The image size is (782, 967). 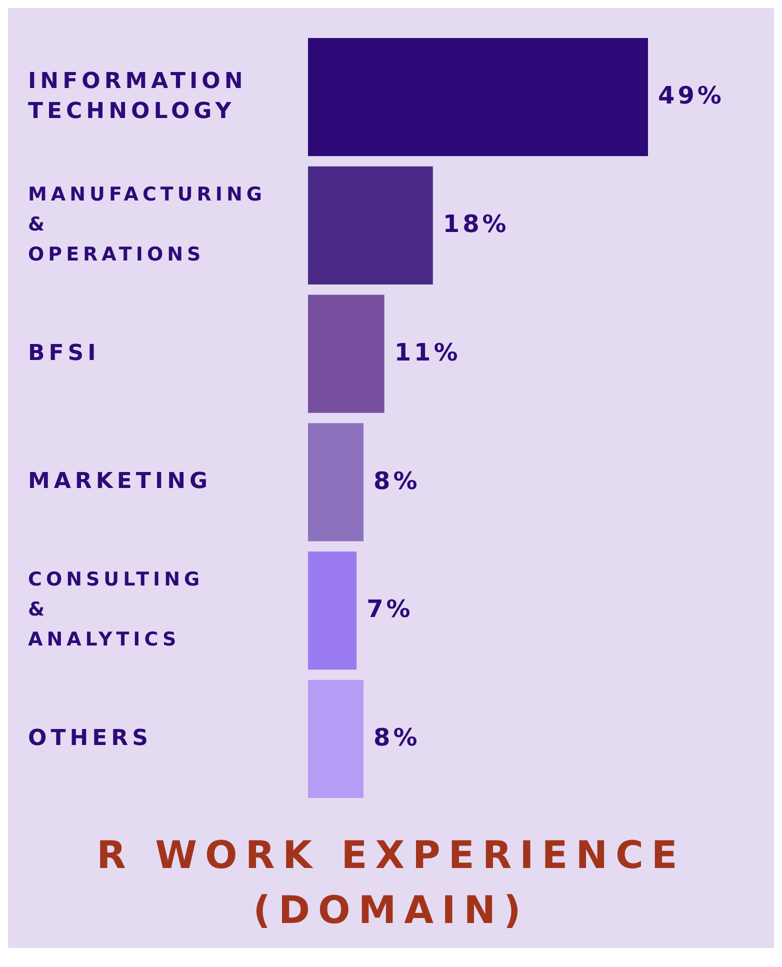 I want to click on data-label: 7%, so click(x=390, y=609).